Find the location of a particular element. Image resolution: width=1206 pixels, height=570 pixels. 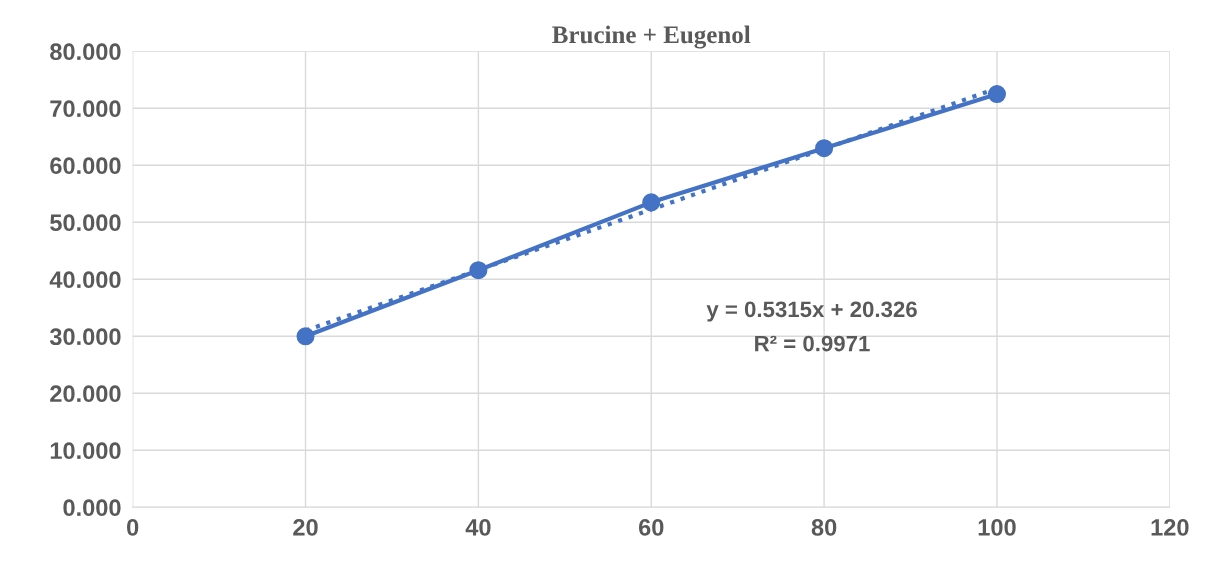

x-tick-label: 40 is located at coordinates (478, 527).